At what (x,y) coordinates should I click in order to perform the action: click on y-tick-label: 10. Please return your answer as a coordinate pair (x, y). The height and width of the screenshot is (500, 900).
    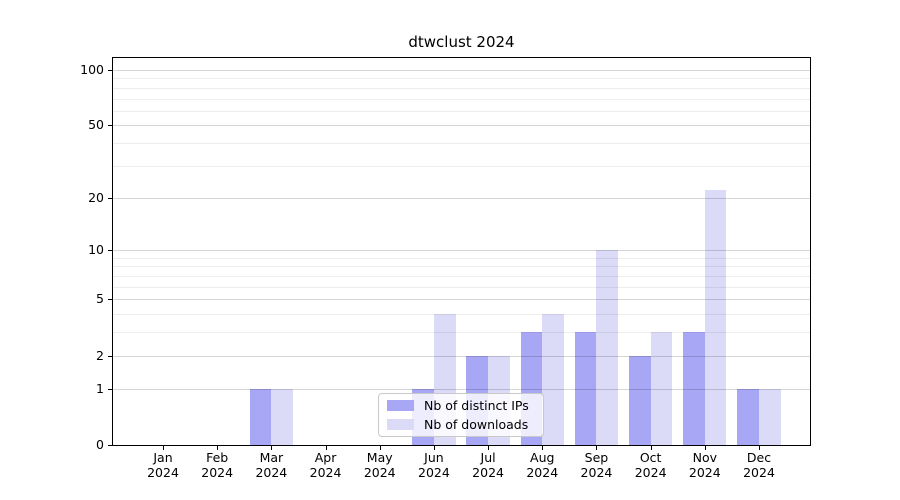
    Looking at the image, I should click on (96, 250).